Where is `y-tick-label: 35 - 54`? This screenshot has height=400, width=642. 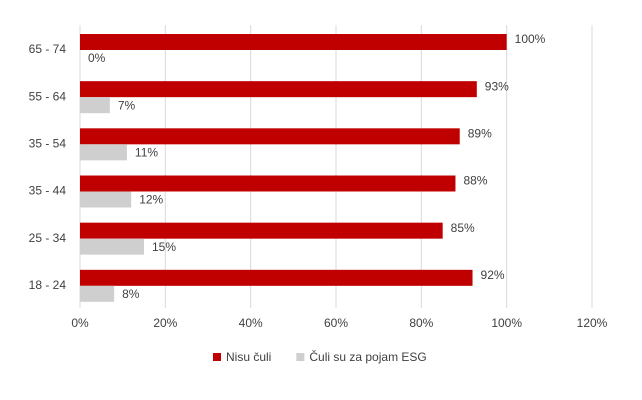
y-tick-label: 35 - 54 is located at coordinates (48, 144).